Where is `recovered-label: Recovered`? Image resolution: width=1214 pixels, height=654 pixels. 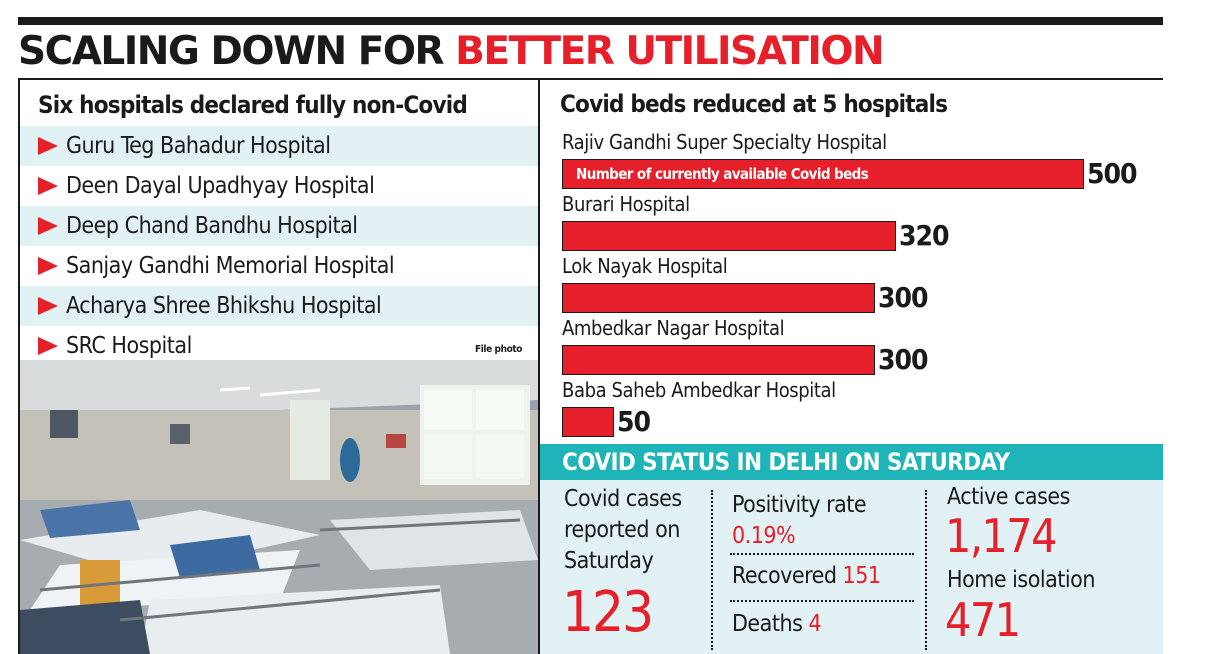 recovered-label: Recovered is located at coordinates (784, 576).